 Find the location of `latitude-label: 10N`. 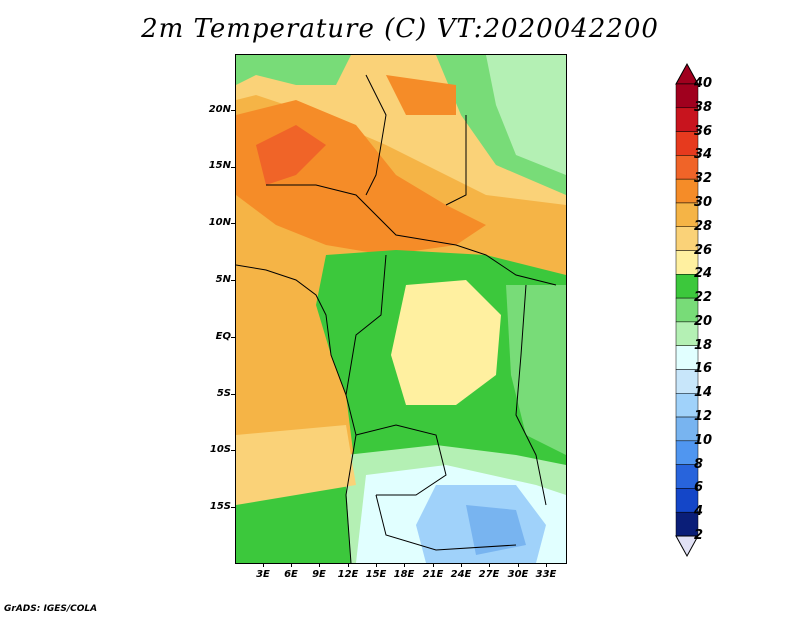

latitude-label: 10N is located at coordinates (219, 222).